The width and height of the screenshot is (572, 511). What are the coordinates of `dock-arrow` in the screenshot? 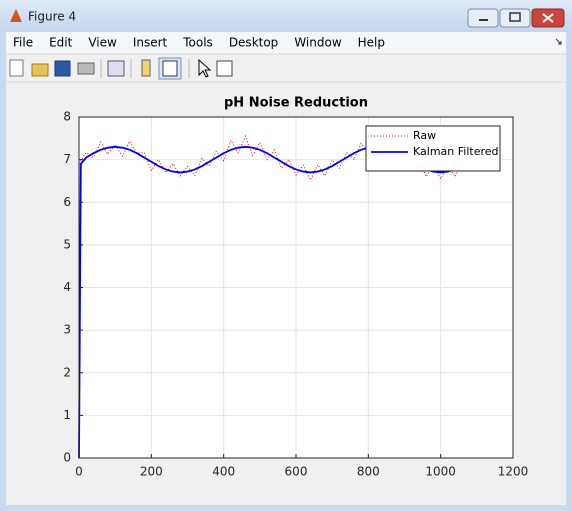 It's located at (558, 41).